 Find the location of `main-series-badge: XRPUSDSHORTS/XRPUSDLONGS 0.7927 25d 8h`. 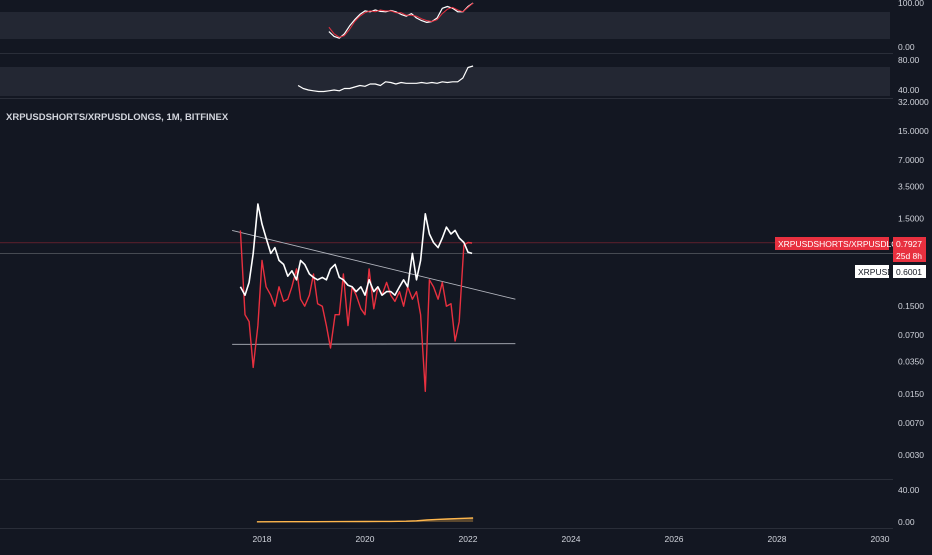

main-series-badge: XRPUSDSHORTS/XRPUSDLONGS 0.7927 25d 8h is located at coordinates (850, 249).